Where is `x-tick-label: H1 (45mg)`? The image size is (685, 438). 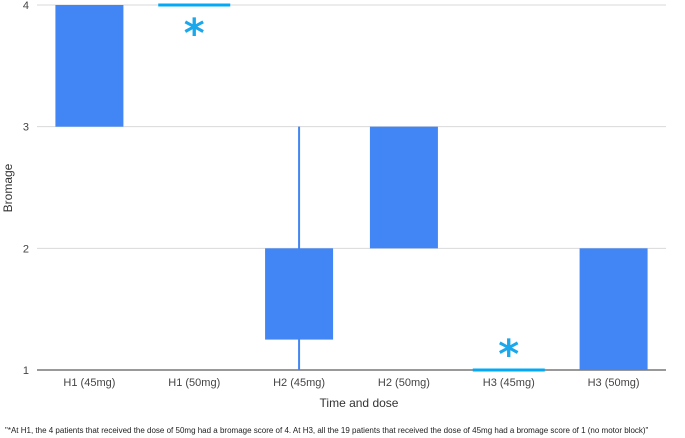 x-tick-label: H1 (45mg) is located at coordinates (89, 383).